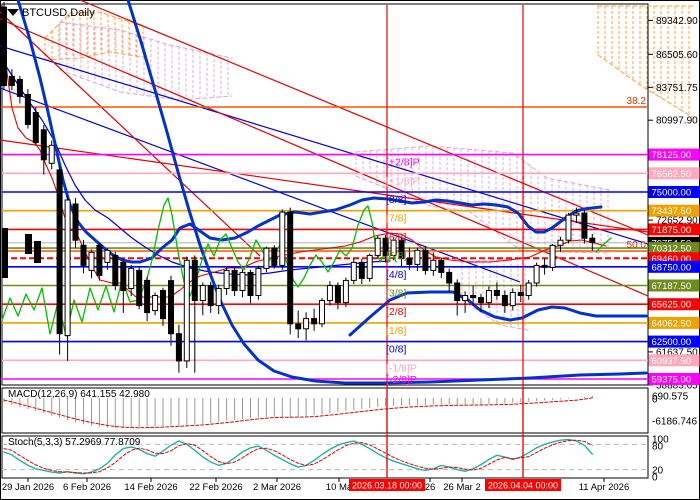  I want to click on price-badge-label: 69460.00, so click(672, 259).